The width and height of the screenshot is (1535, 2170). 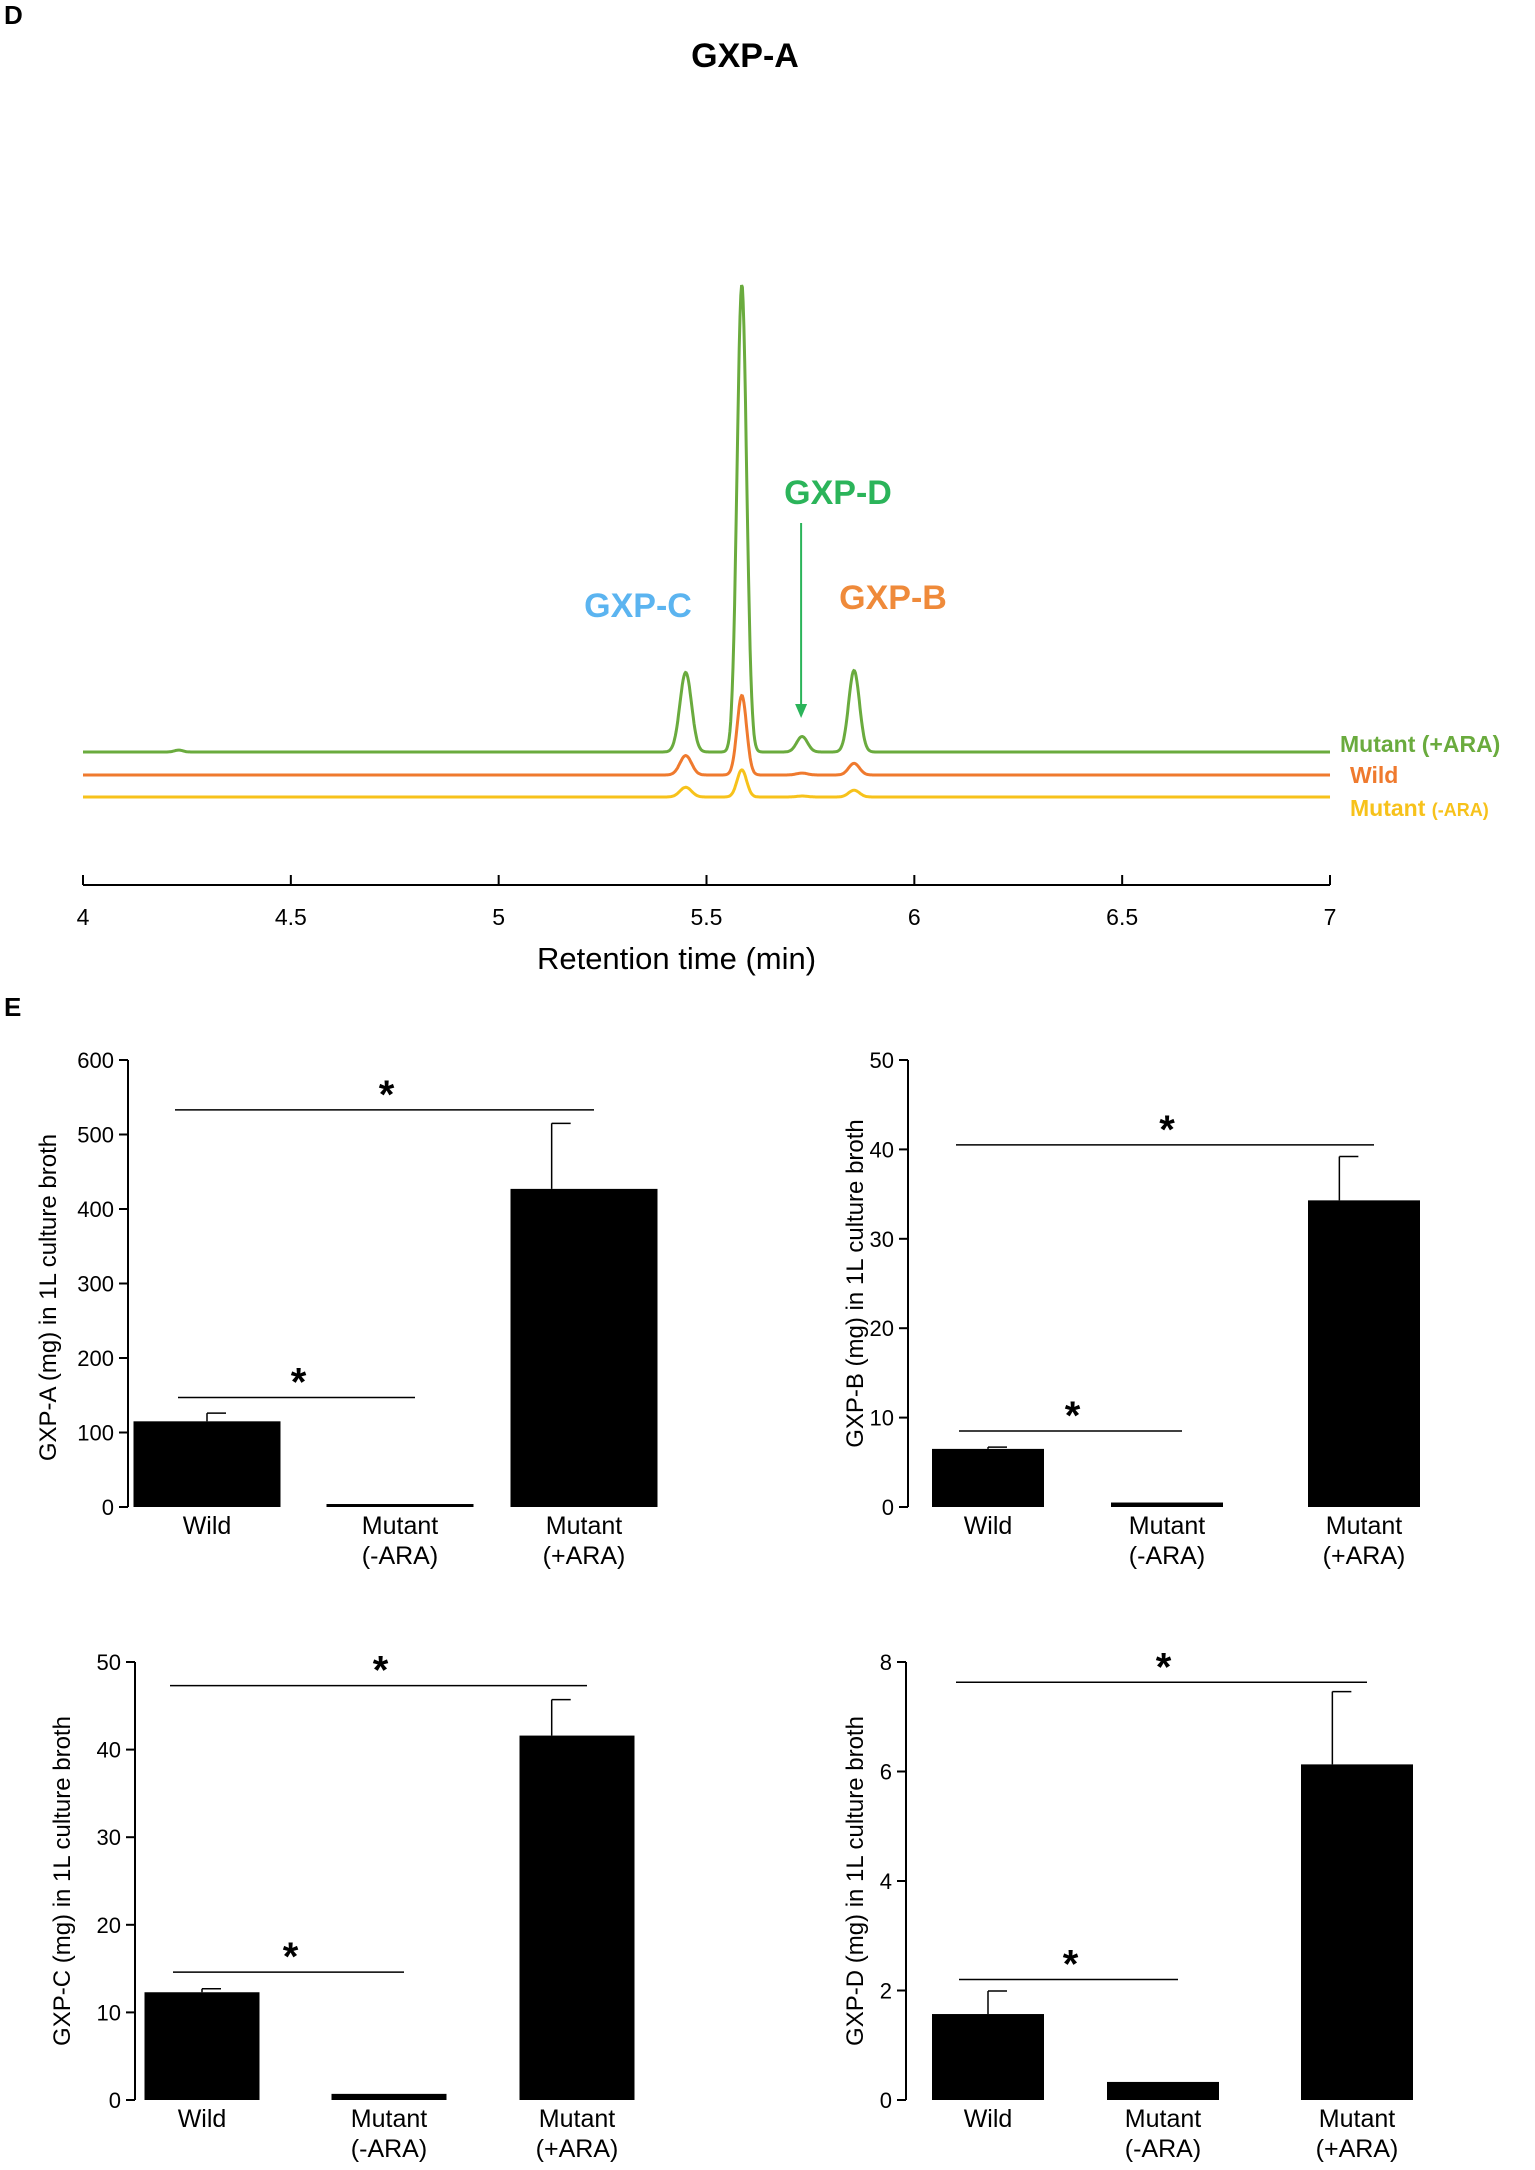 I want to click on gxp-d-arrow-head, so click(x=801, y=711).